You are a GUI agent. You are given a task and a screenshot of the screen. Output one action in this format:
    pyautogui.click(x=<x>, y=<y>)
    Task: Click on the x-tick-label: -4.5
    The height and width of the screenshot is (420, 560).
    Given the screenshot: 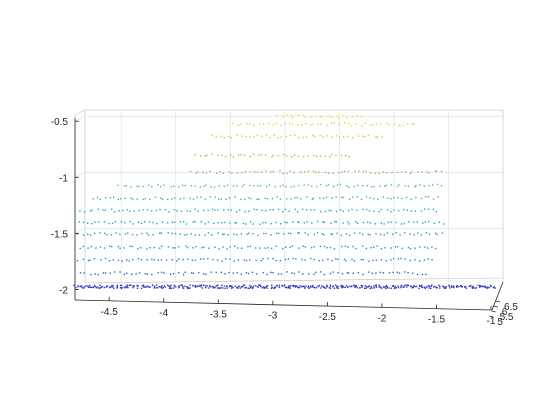 What is the action you would take?
    pyautogui.click(x=110, y=312)
    